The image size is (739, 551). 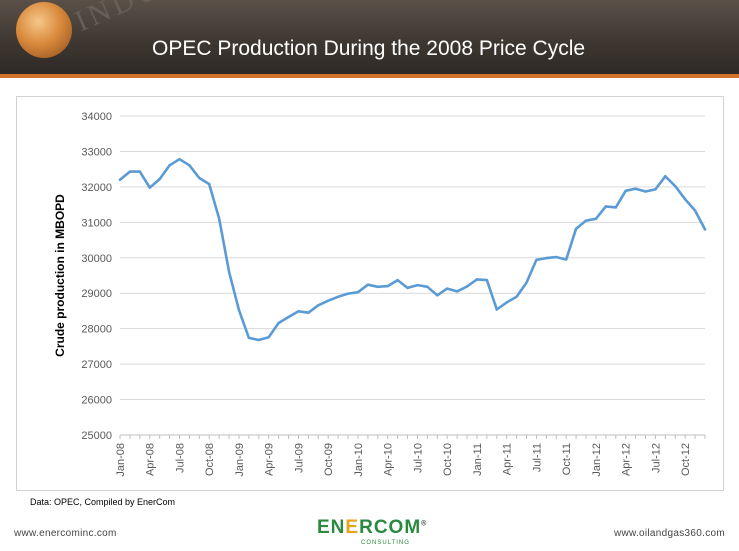 I want to click on footer-left-url: www.enercominc.com, so click(x=65, y=533).